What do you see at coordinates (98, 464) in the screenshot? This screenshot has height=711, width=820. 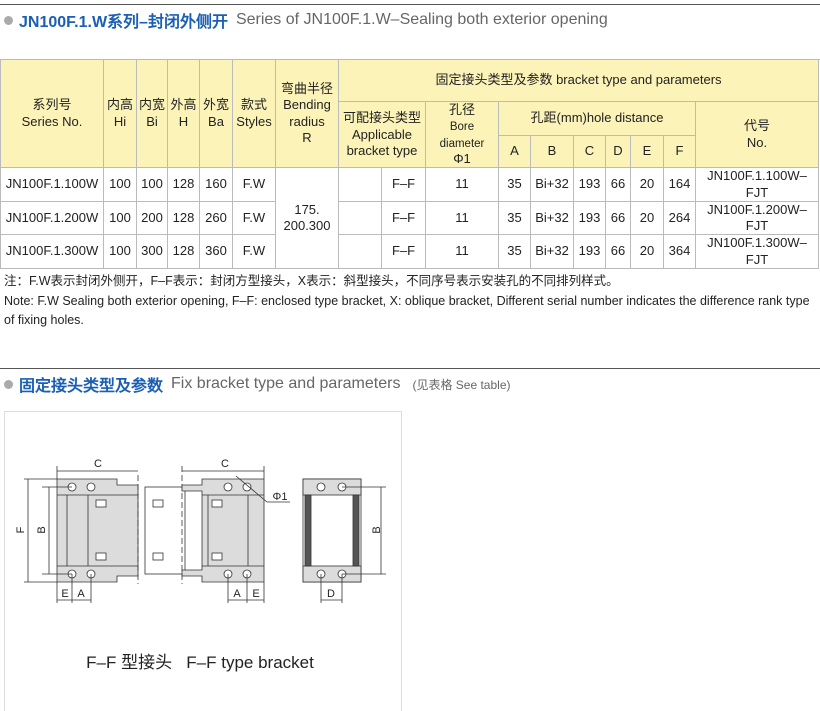 I see `label-c-left: C` at bounding box center [98, 464].